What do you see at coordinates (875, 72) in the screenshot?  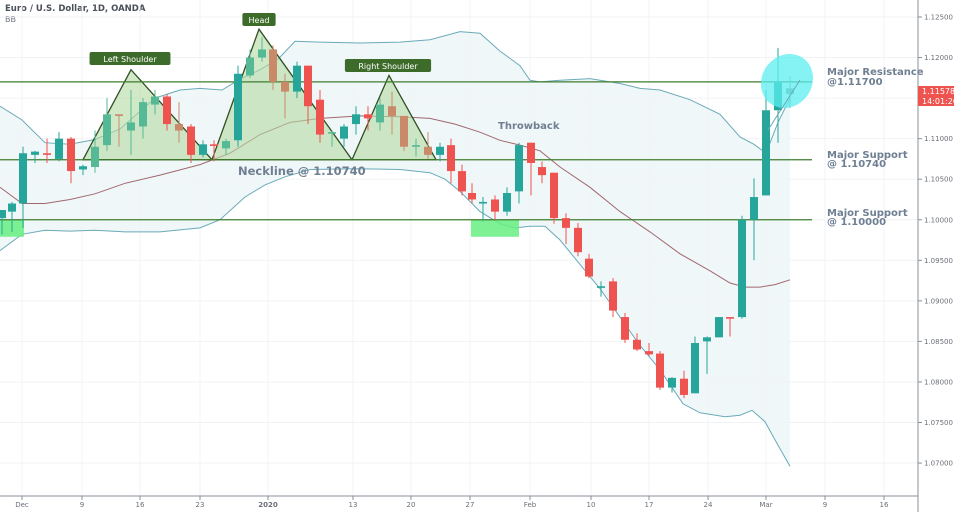 I see `major-resistance-label-line1: Major Resistance` at bounding box center [875, 72].